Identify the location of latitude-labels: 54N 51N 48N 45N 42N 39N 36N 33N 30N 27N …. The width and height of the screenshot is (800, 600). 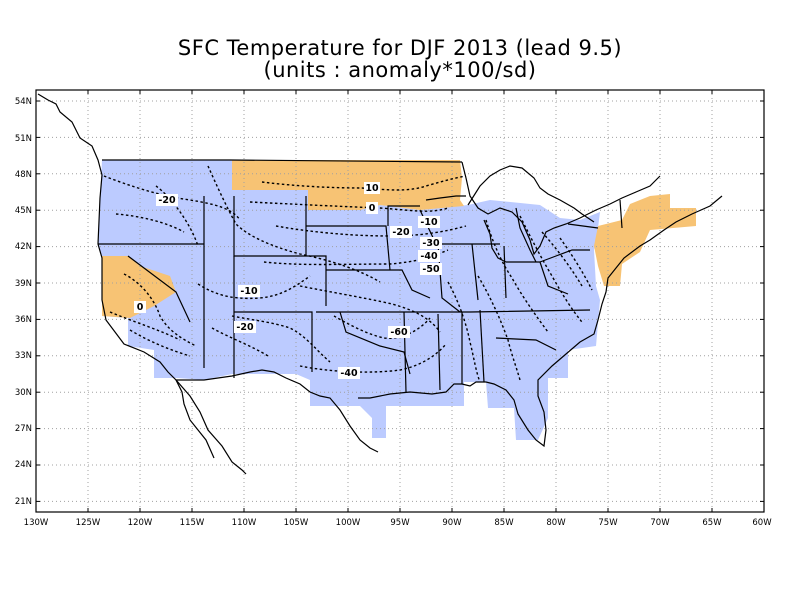
(23, 302).